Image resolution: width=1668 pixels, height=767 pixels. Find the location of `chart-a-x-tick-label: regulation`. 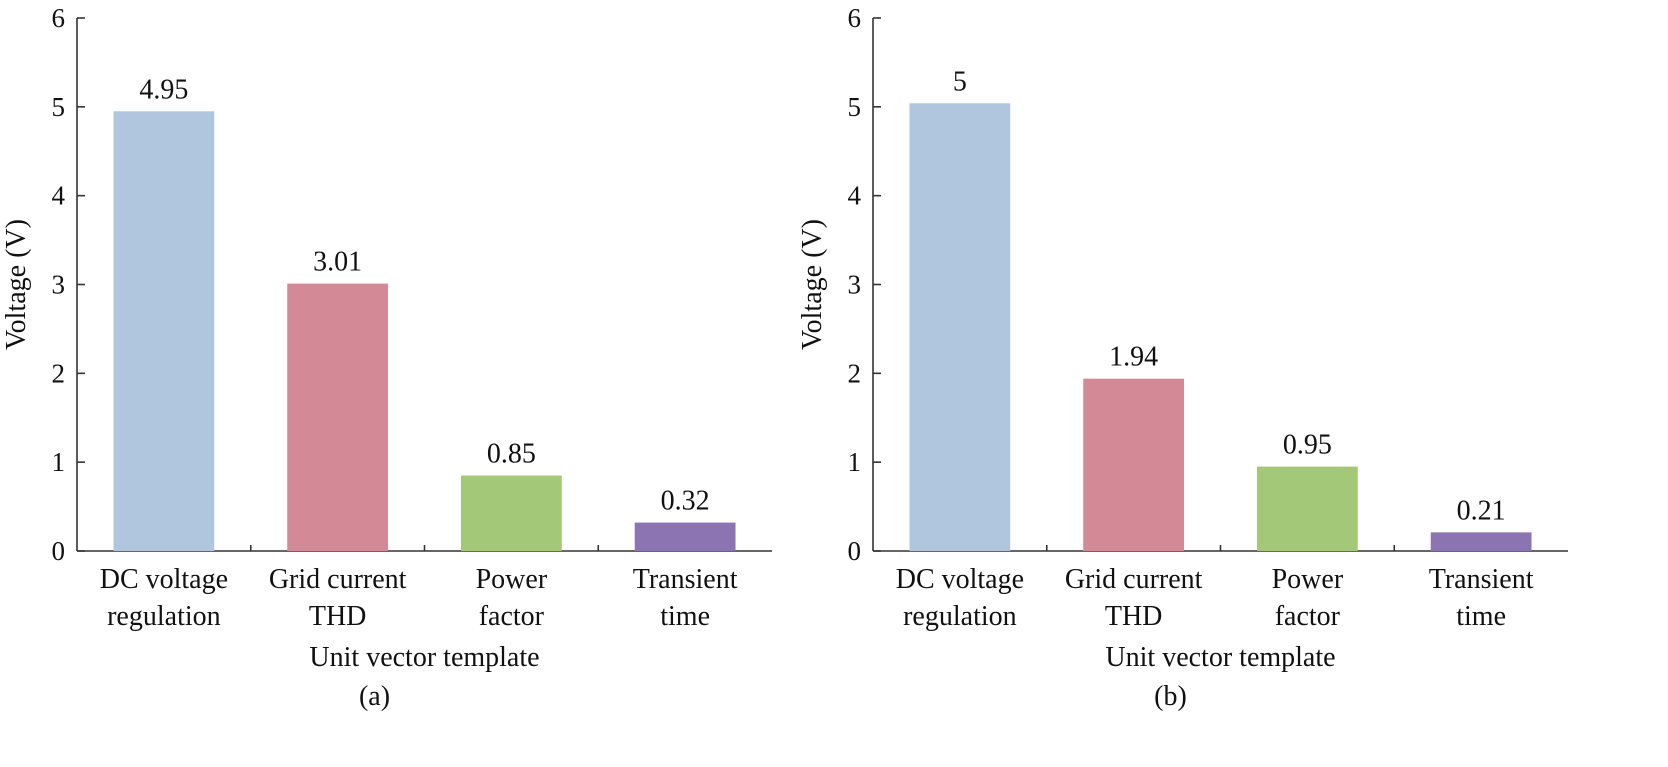

chart-a-x-tick-label: regulation is located at coordinates (164, 616).